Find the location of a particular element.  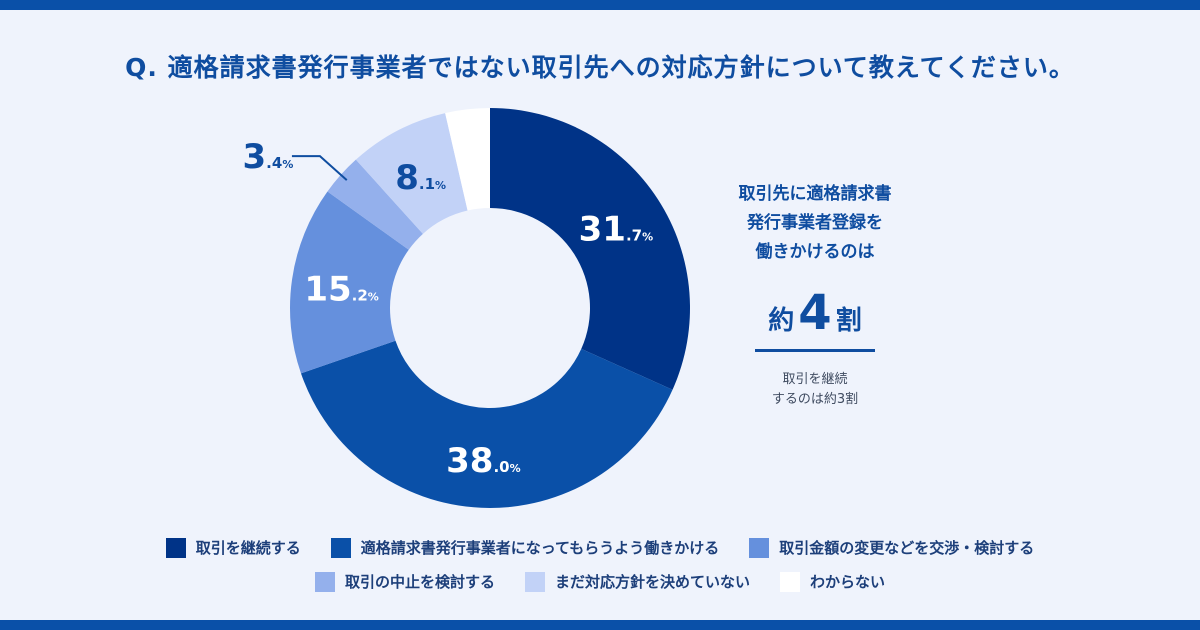

legend-label: 取引を継続する is located at coordinates (248, 548).